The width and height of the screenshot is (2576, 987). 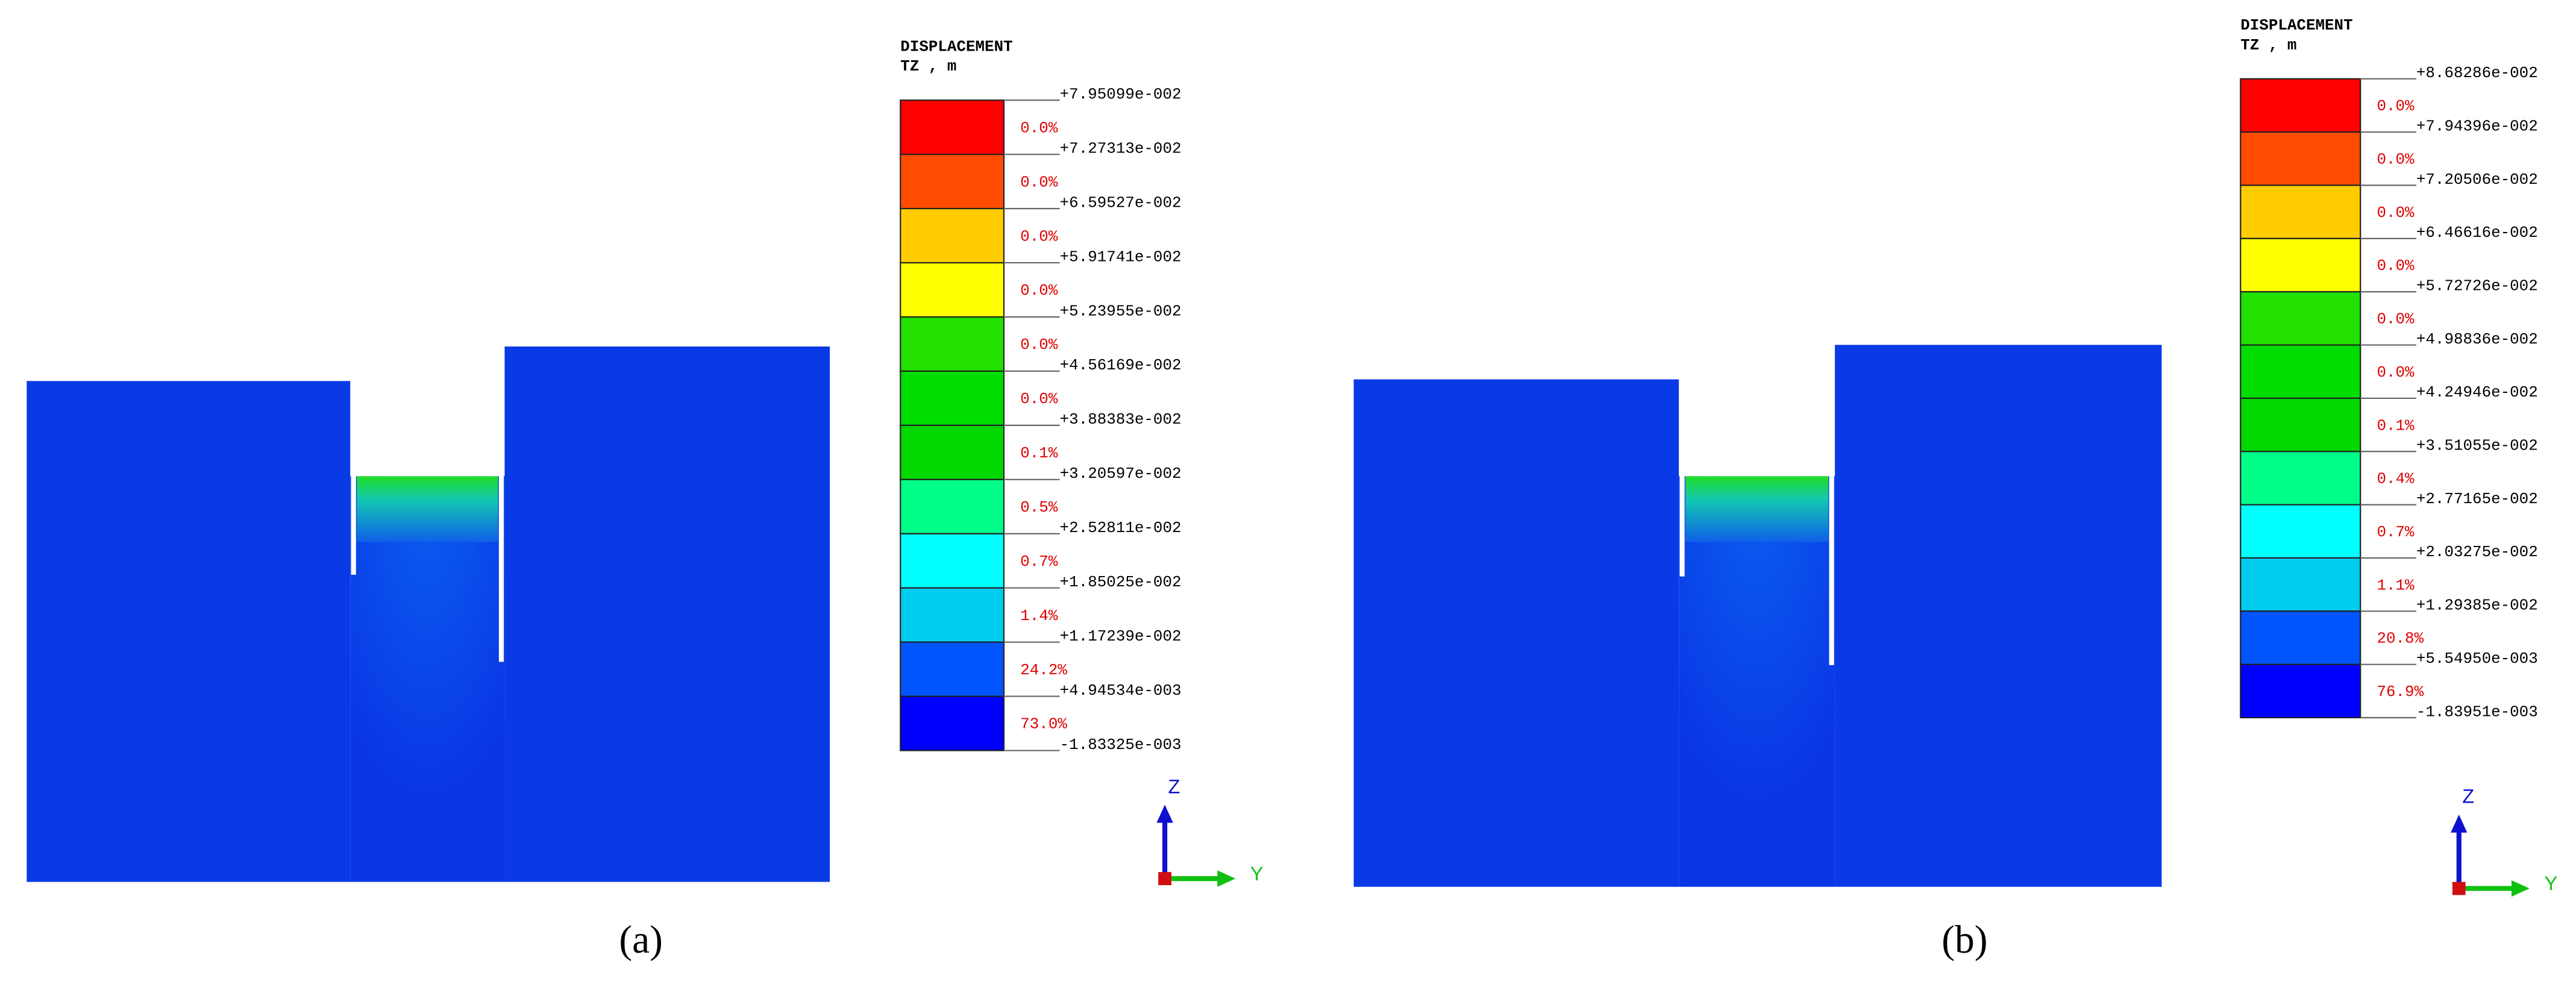 I want to click on level-label: +7.95099e-002, so click(x=1121, y=95).